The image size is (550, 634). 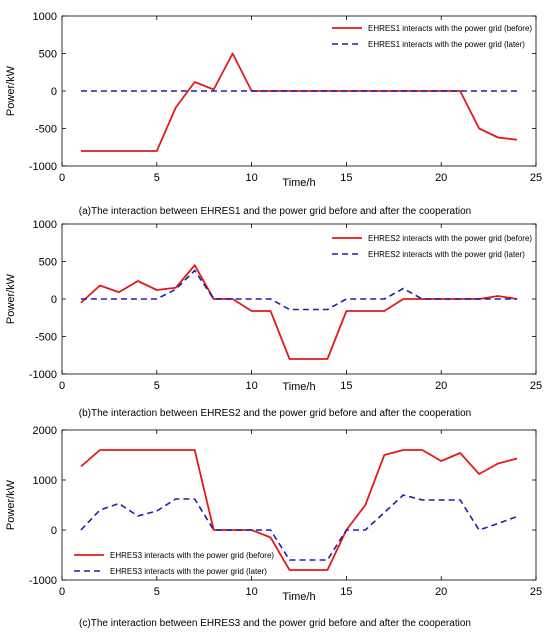 What do you see at coordinates (46, 338) in the screenshot?
I see `chart2-y-tick-label: -500` at bounding box center [46, 338].